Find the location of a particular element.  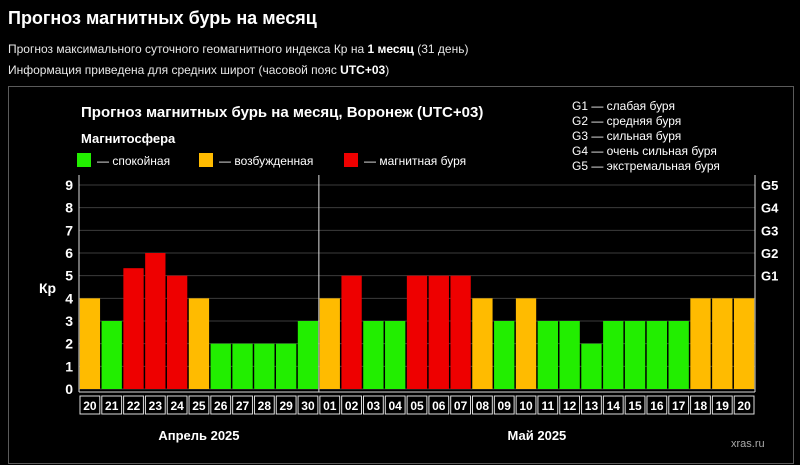

day-label-4: 24 is located at coordinates (177, 406).